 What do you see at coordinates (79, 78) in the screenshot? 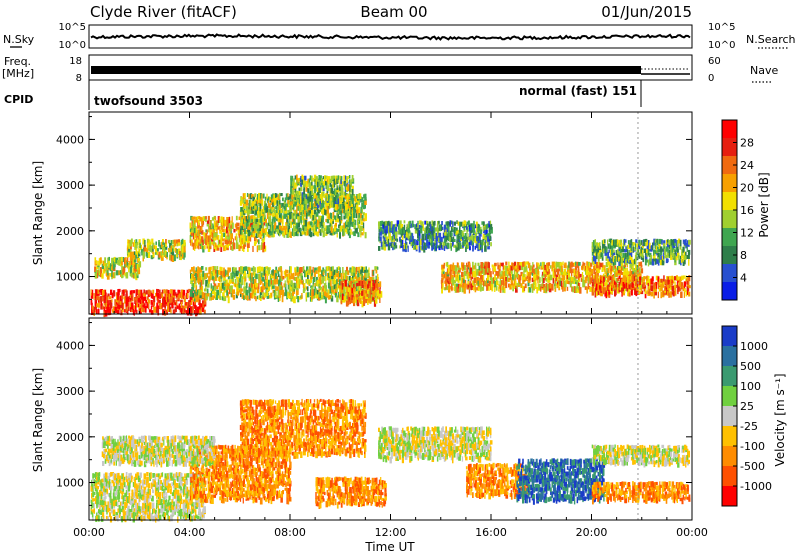
I see `freq-tick-bottom-left: 8` at bounding box center [79, 78].